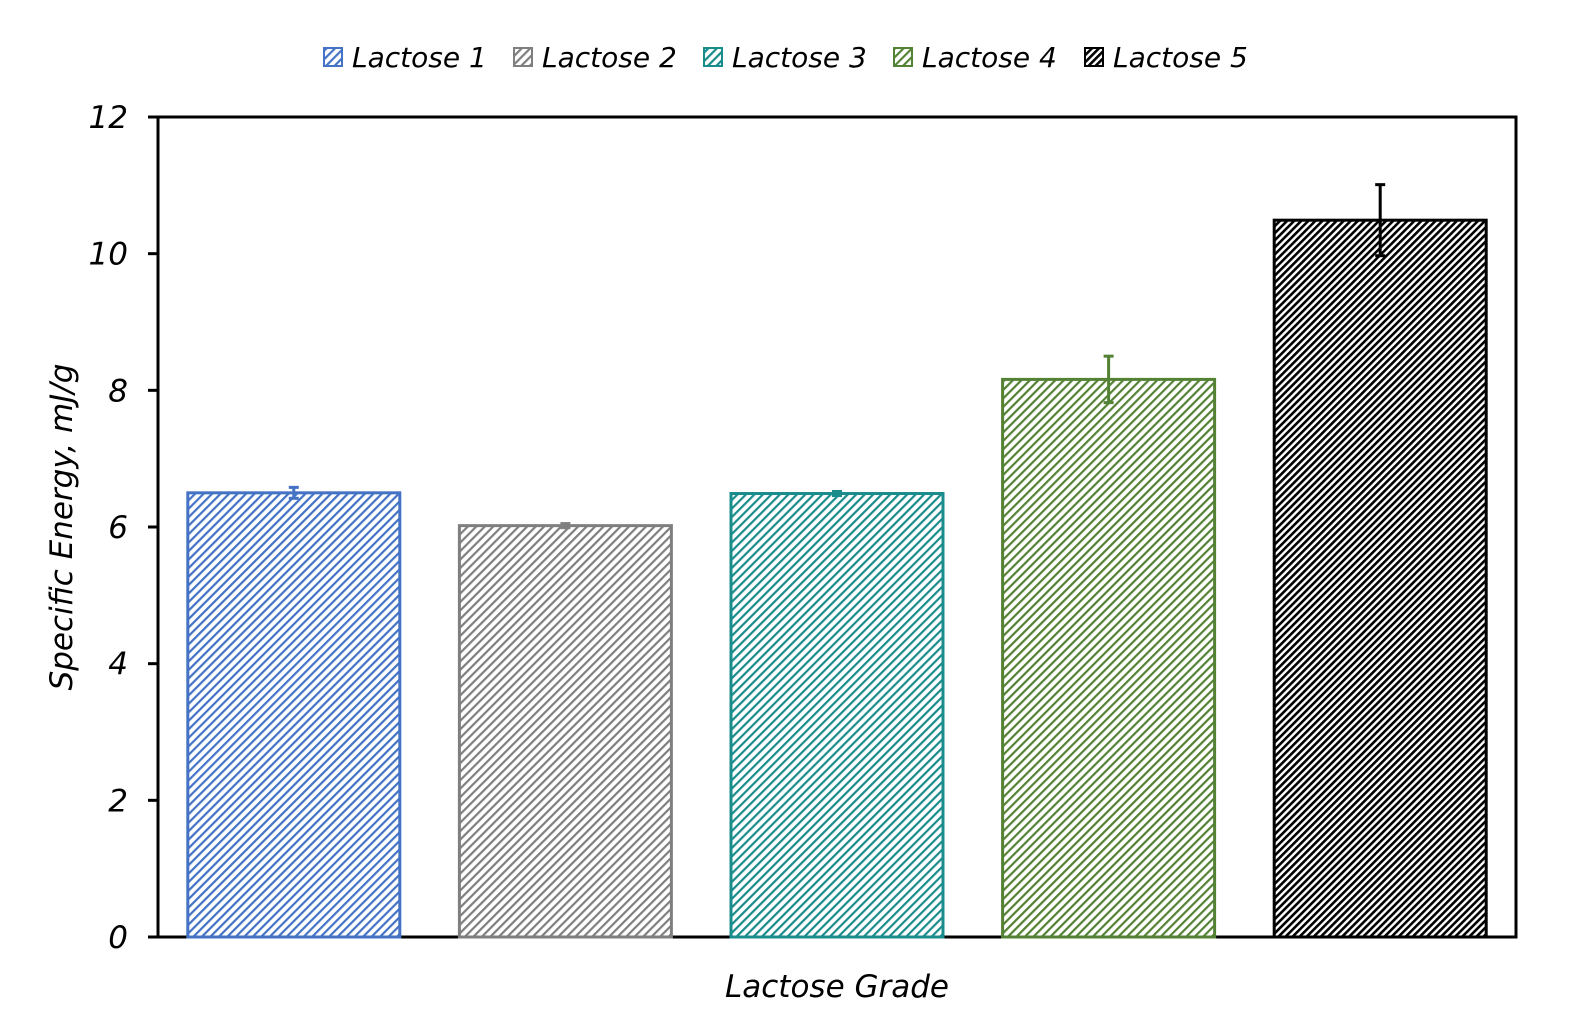  Describe the element at coordinates (108, 255) in the screenshot. I see `y-tick-label: 10` at that location.